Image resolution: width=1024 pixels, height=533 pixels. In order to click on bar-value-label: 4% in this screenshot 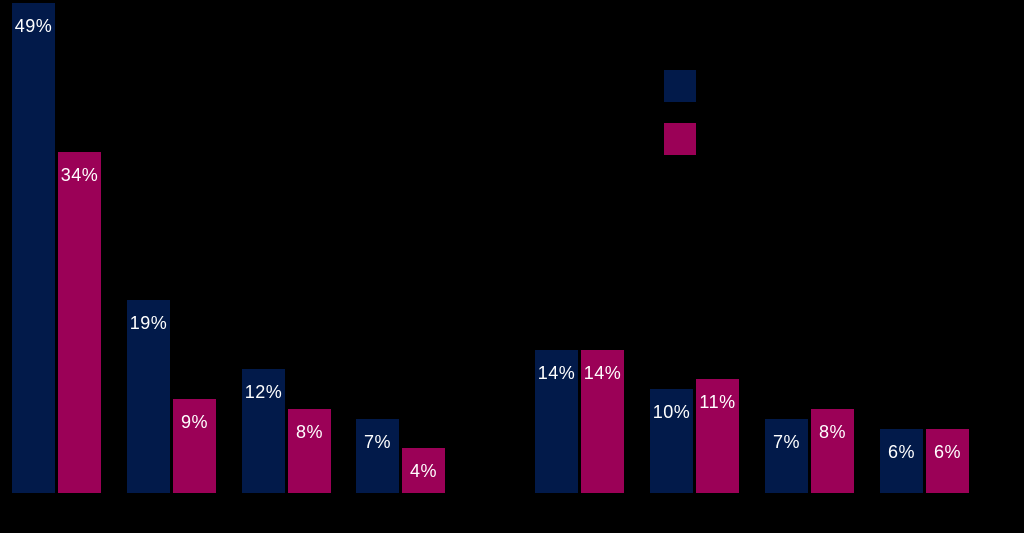, I will do `click(423, 471)`.